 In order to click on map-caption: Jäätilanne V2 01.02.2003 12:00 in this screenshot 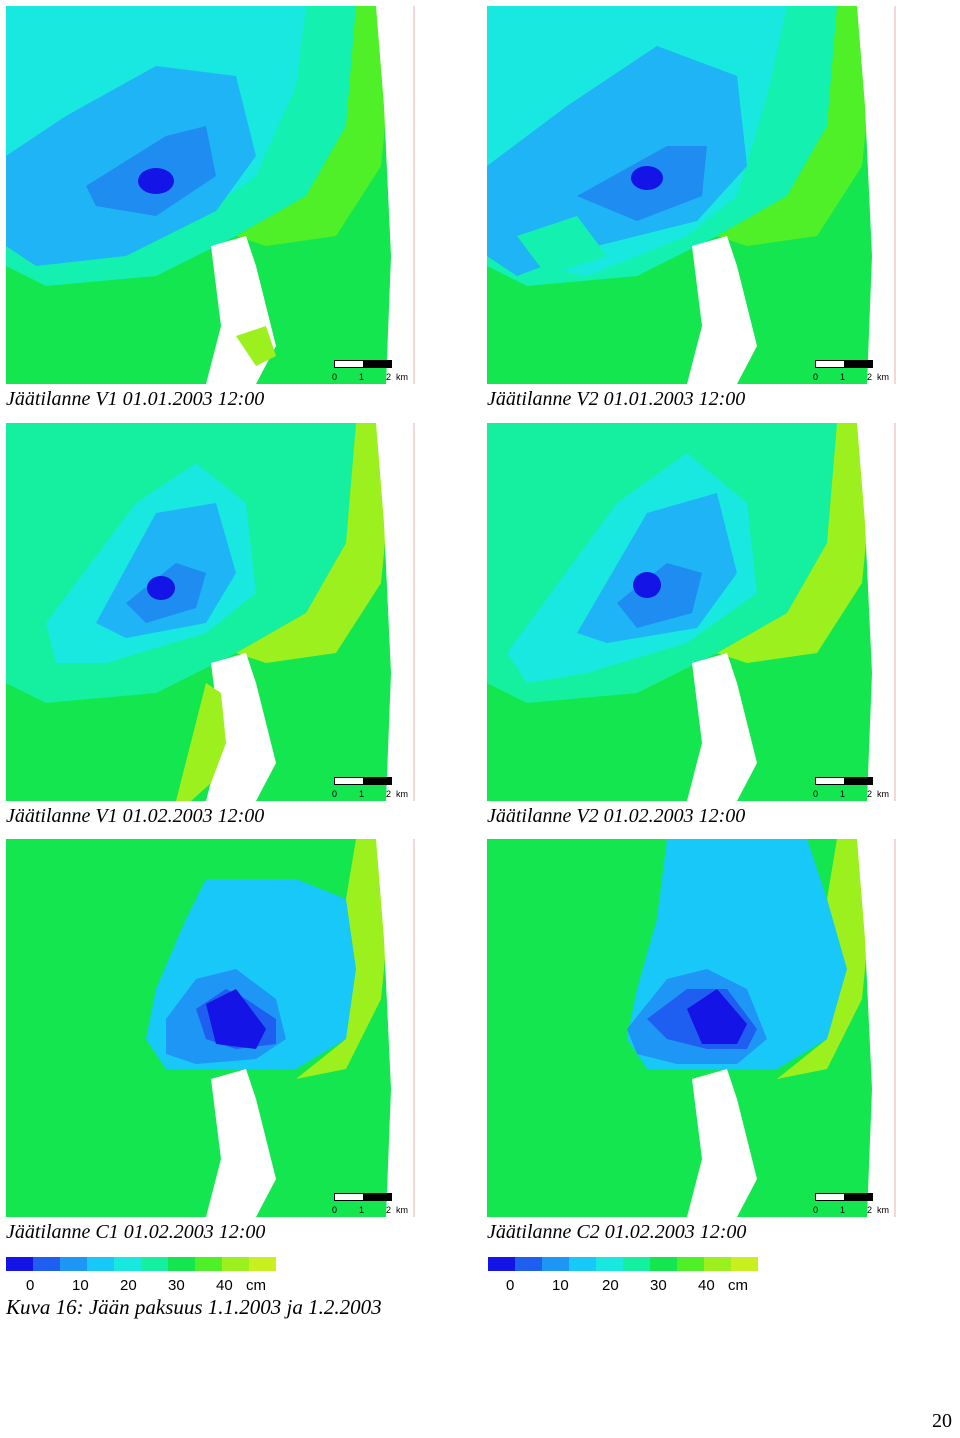, I will do `click(616, 816)`.